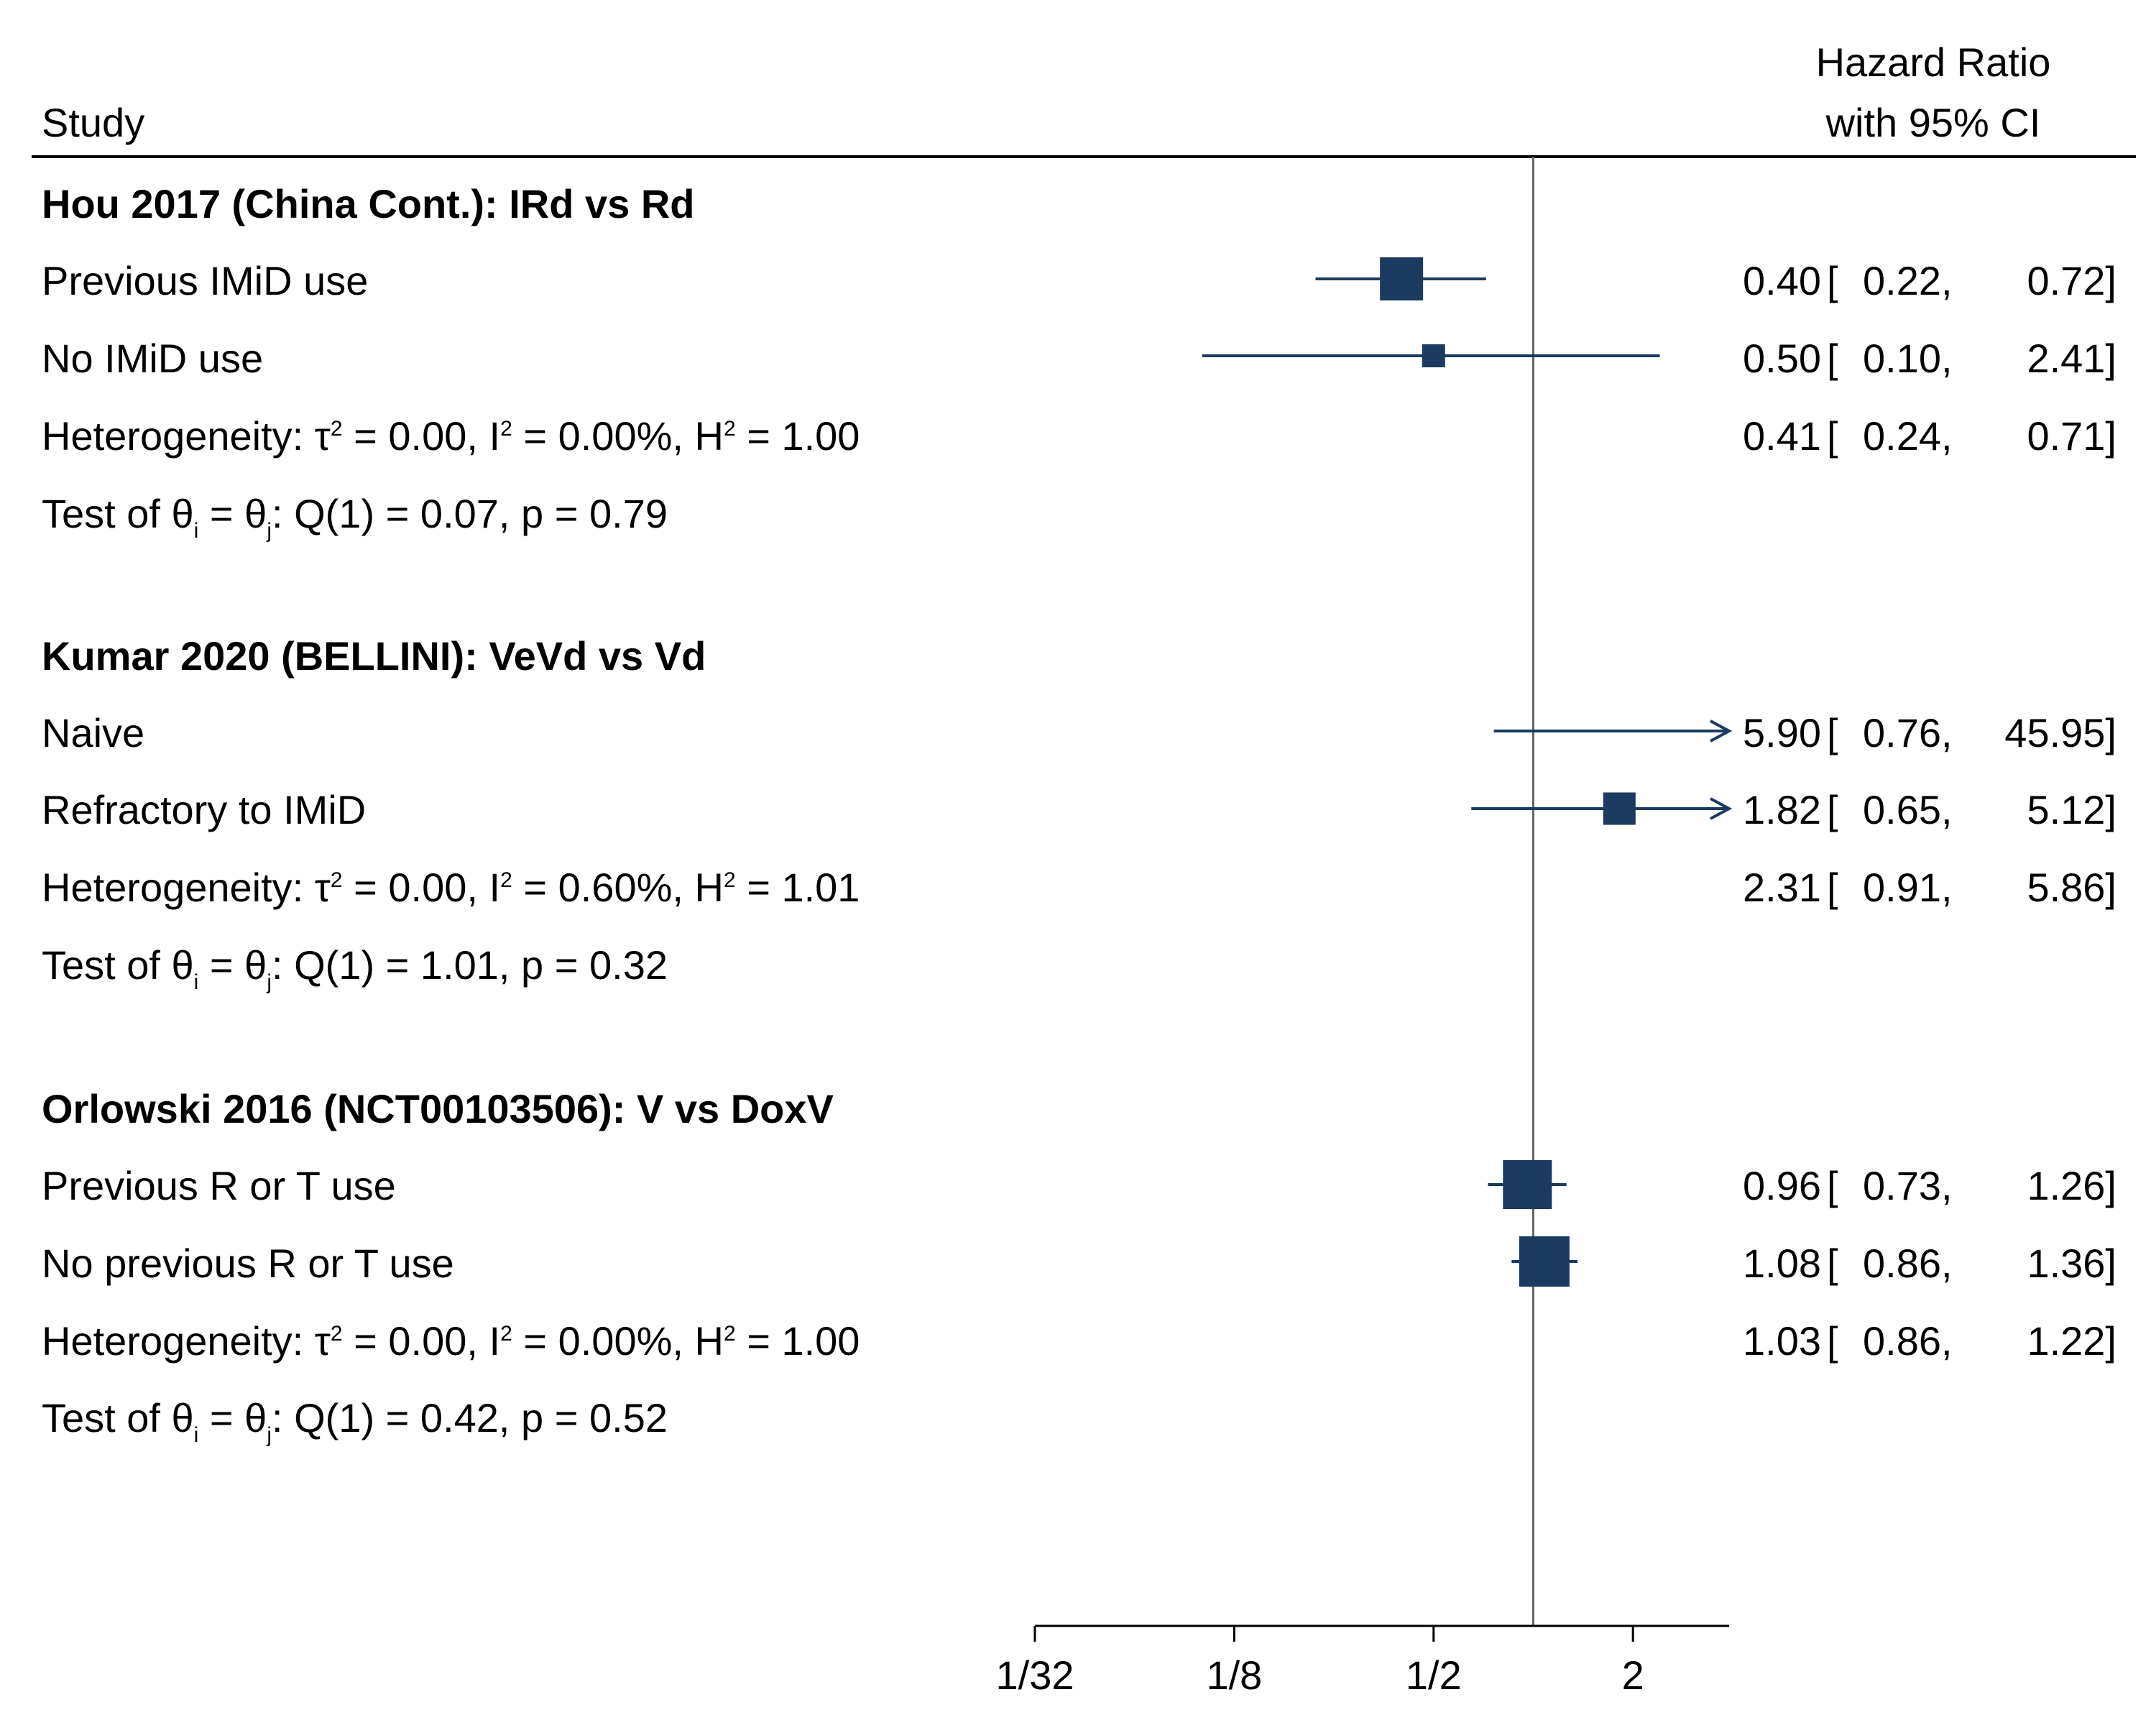 The width and height of the screenshot is (2156, 1733). What do you see at coordinates (2071, 887) in the screenshot?
I see `overall-ci-upper: 5.86]` at bounding box center [2071, 887].